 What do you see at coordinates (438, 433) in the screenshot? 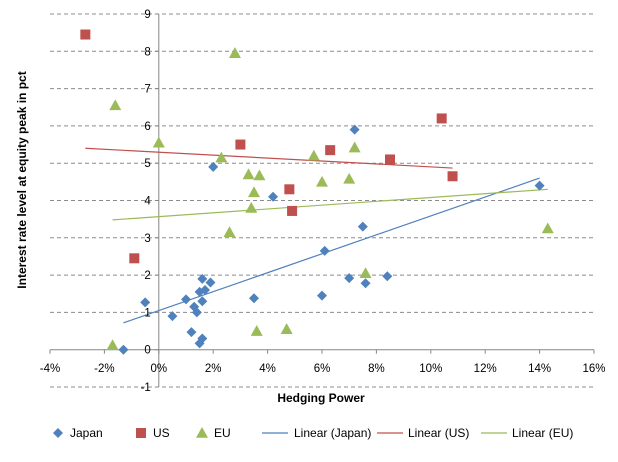
I see `legend-trendline-label: Linear (US)` at bounding box center [438, 433].